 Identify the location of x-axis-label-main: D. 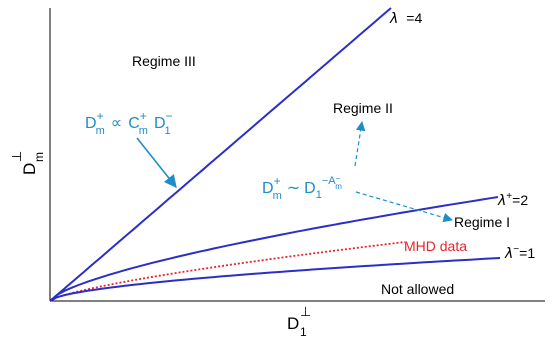
(293, 323).